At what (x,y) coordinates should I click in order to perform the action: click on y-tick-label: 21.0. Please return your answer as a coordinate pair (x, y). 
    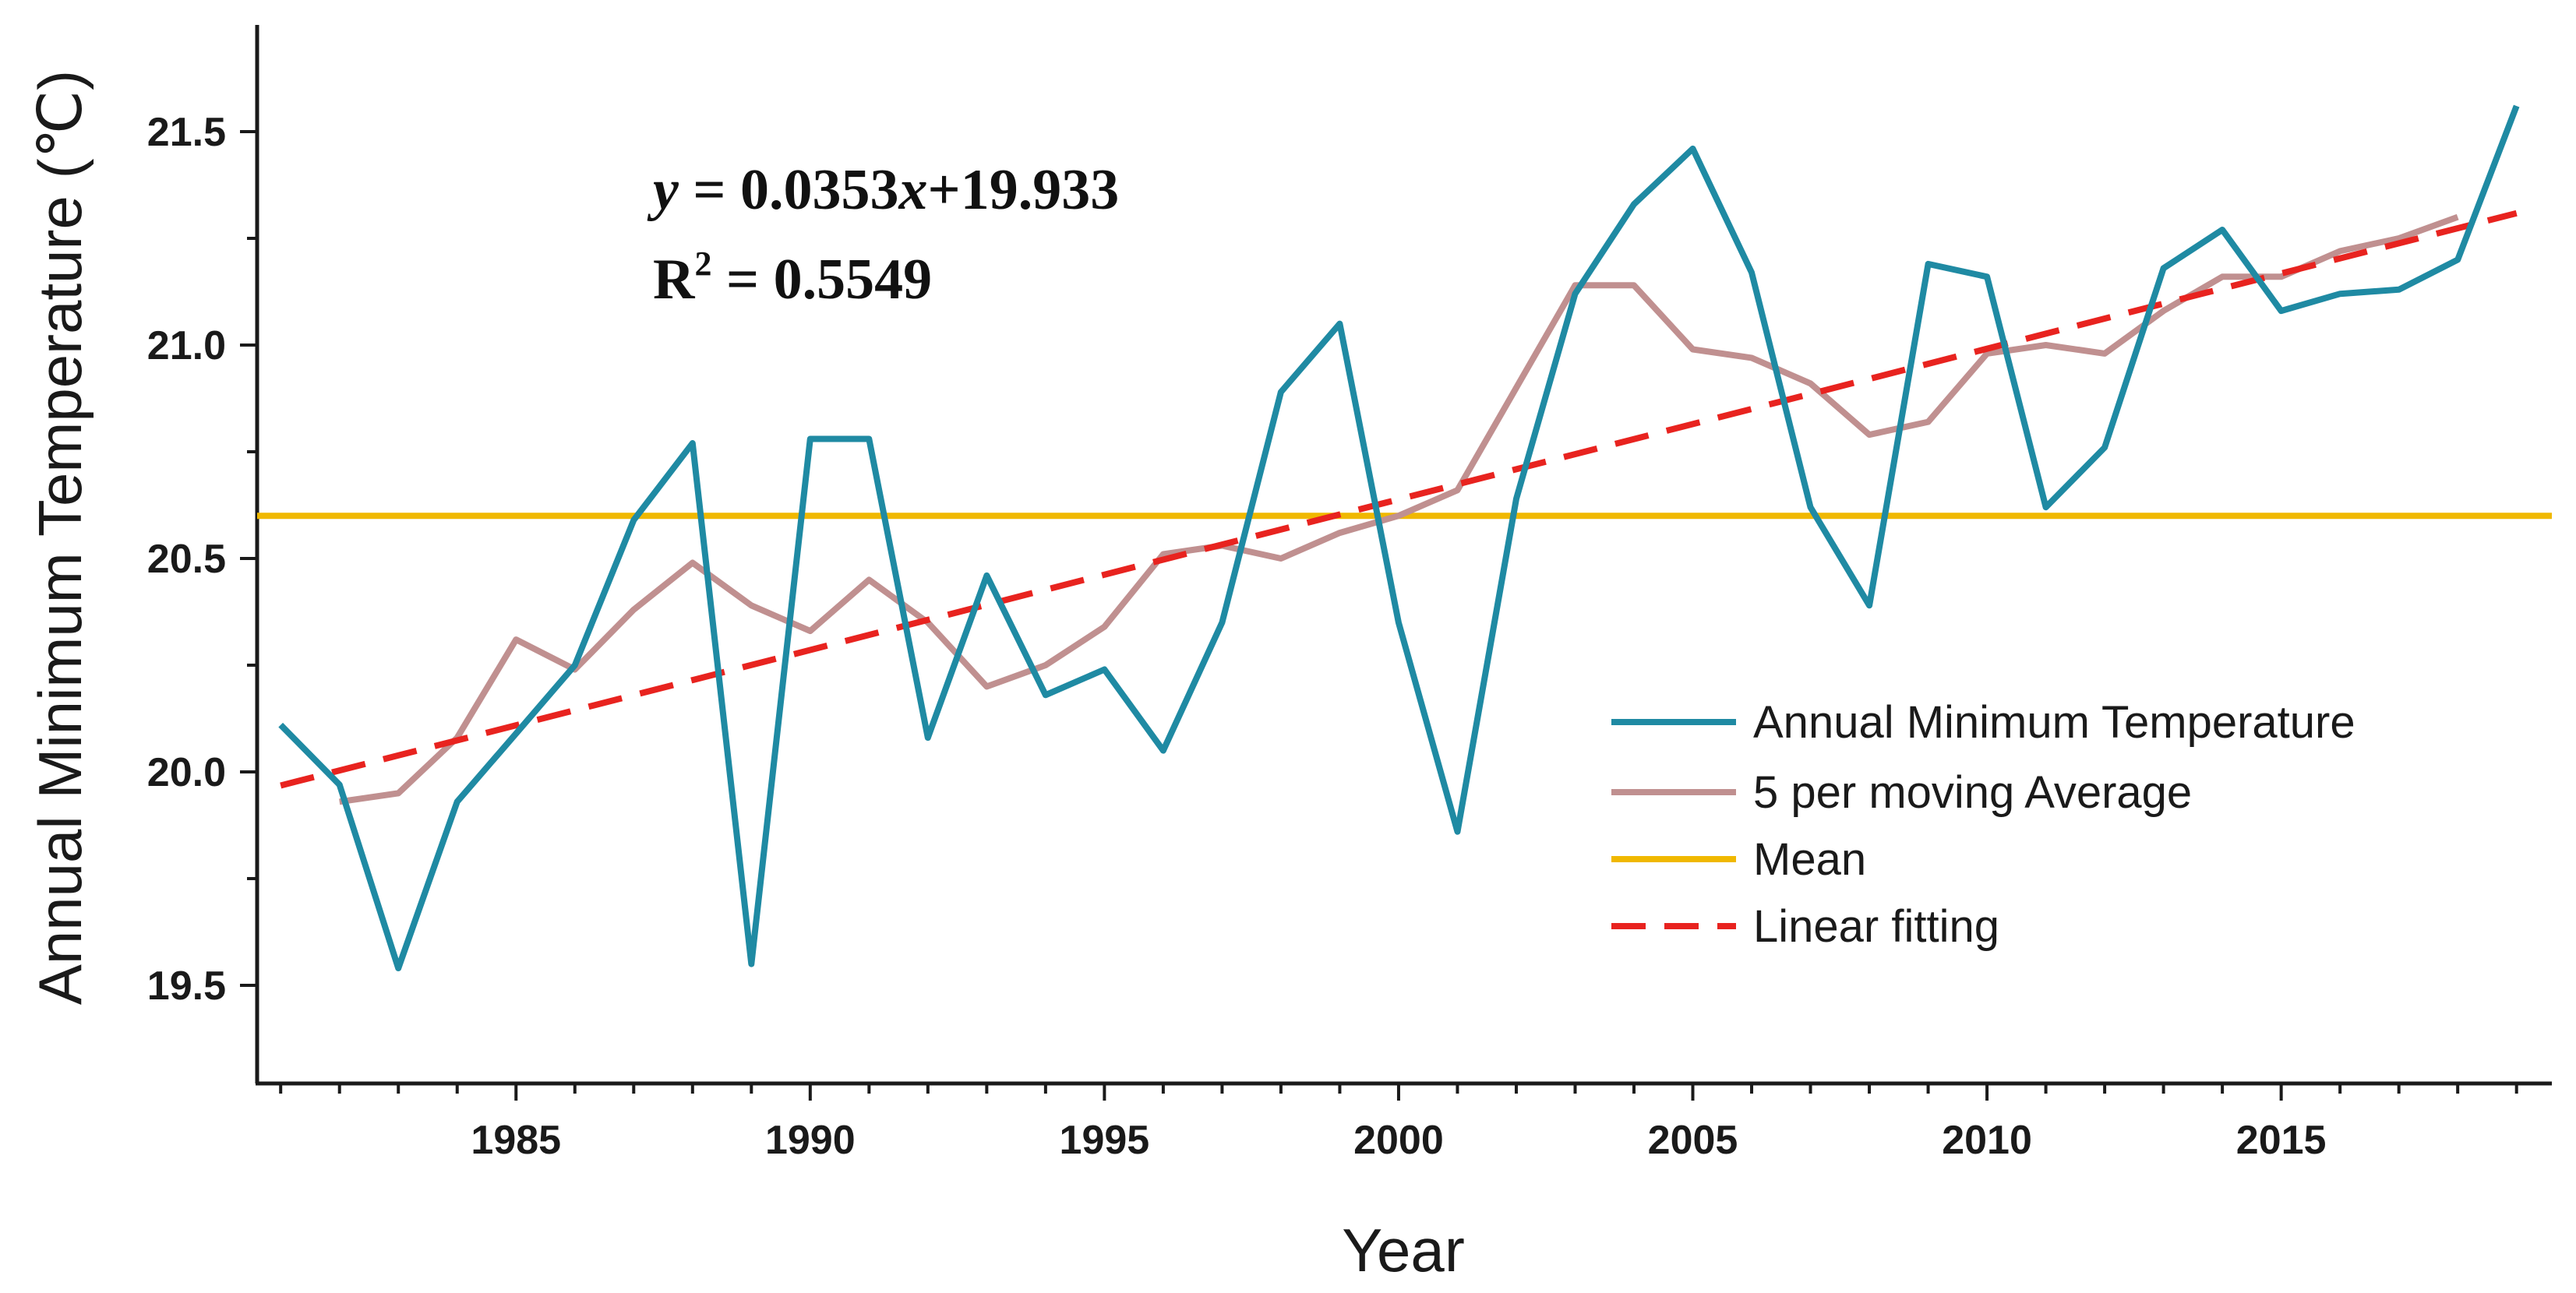
    Looking at the image, I should click on (186, 345).